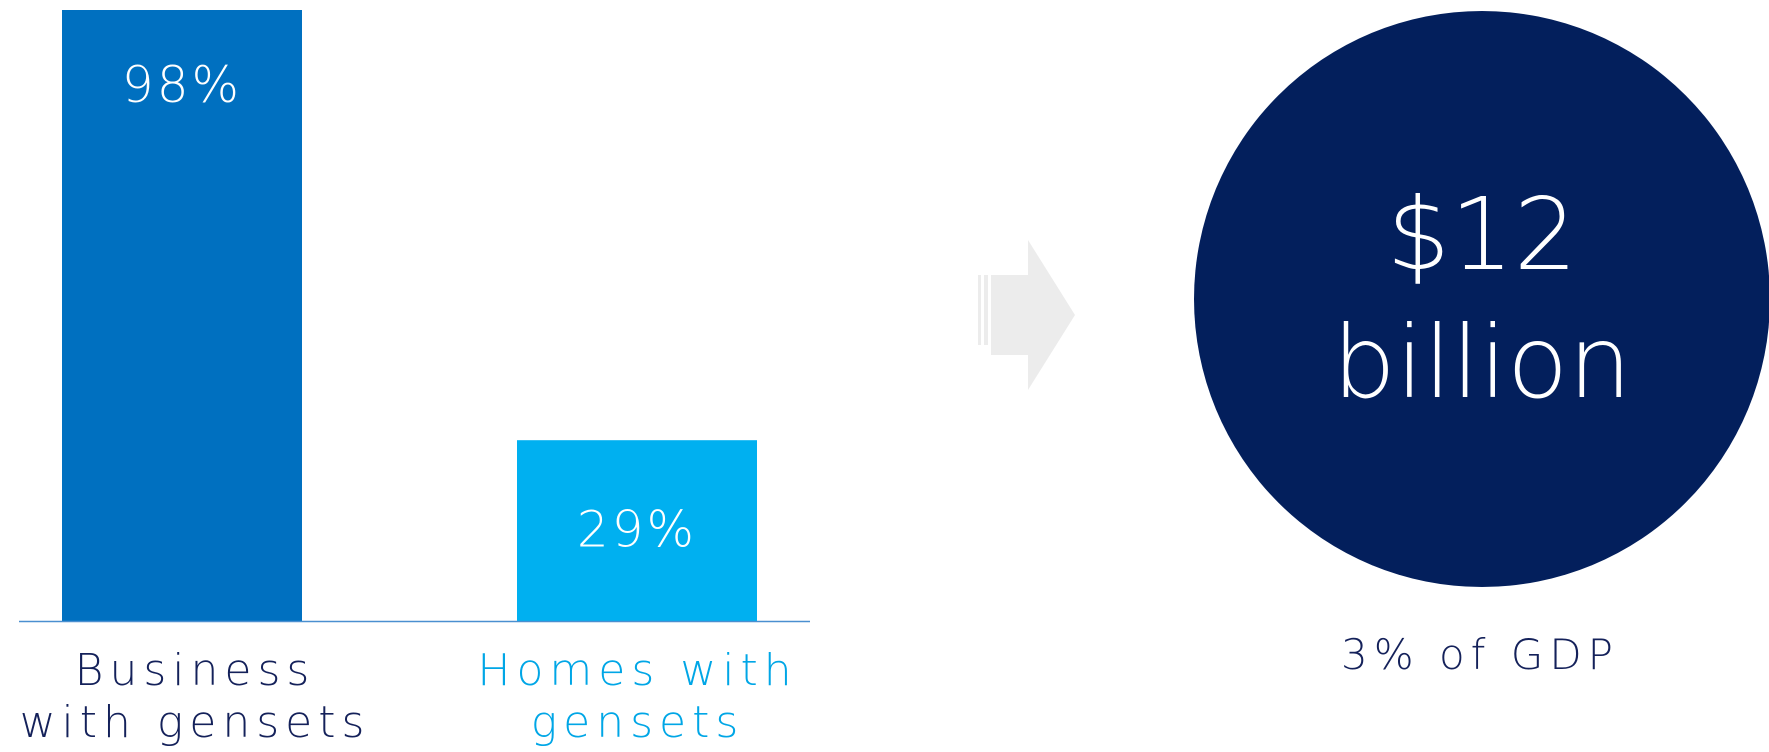  I want to click on category-label-business-line-1: Business, so click(195, 670).